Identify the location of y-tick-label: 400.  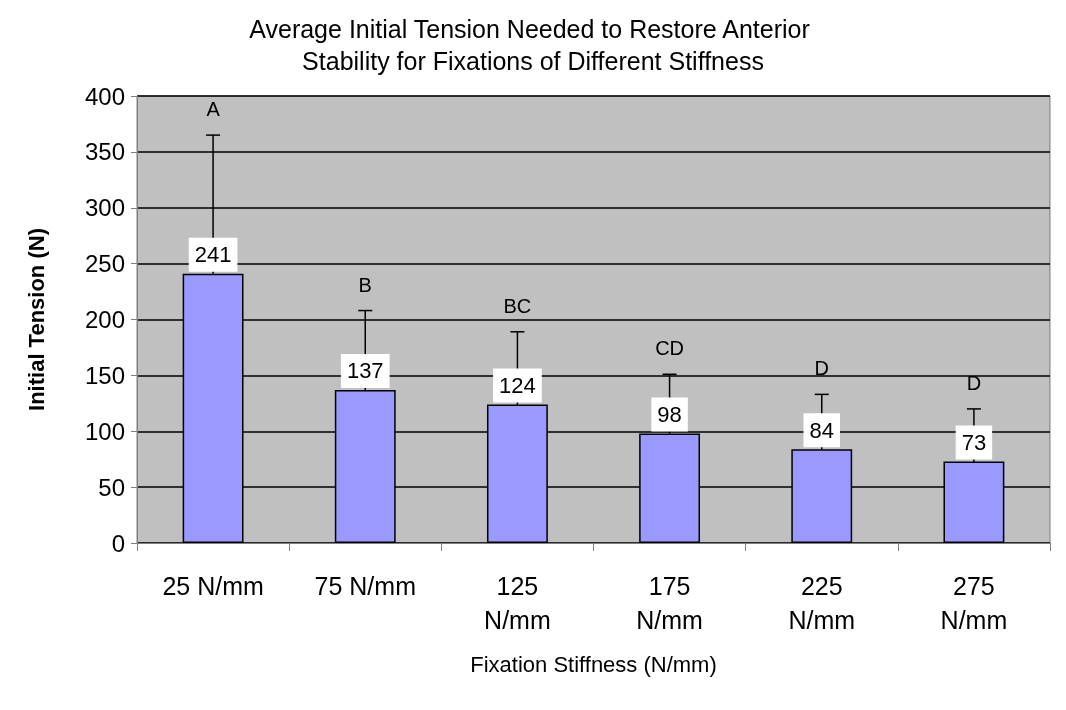
(104, 96).